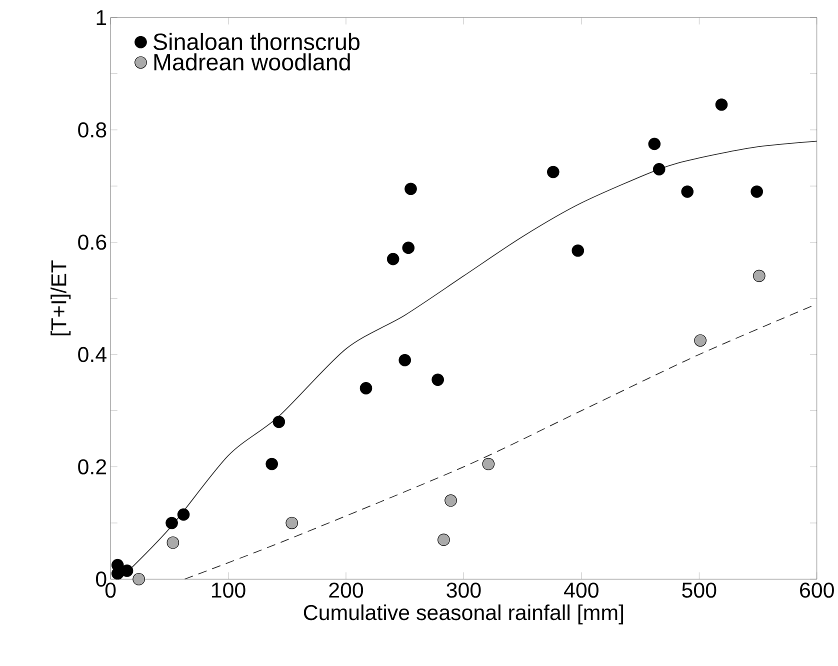  What do you see at coordinates (252, 61) in the screenshot?
I see `legend-label: Madrean woodland` at bounding box center [252, 61].